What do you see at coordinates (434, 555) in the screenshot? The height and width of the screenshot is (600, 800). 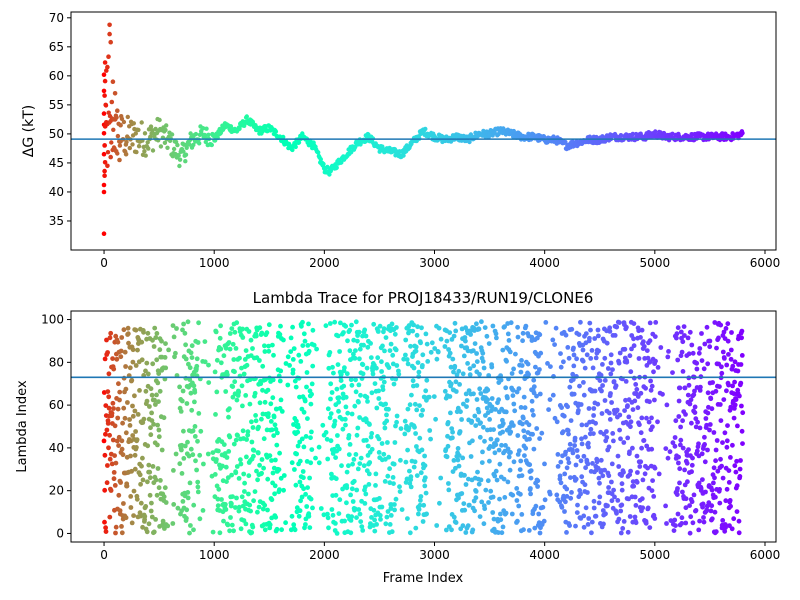 I see `x-tick-label: 3000` at bounding box center [434, 555].